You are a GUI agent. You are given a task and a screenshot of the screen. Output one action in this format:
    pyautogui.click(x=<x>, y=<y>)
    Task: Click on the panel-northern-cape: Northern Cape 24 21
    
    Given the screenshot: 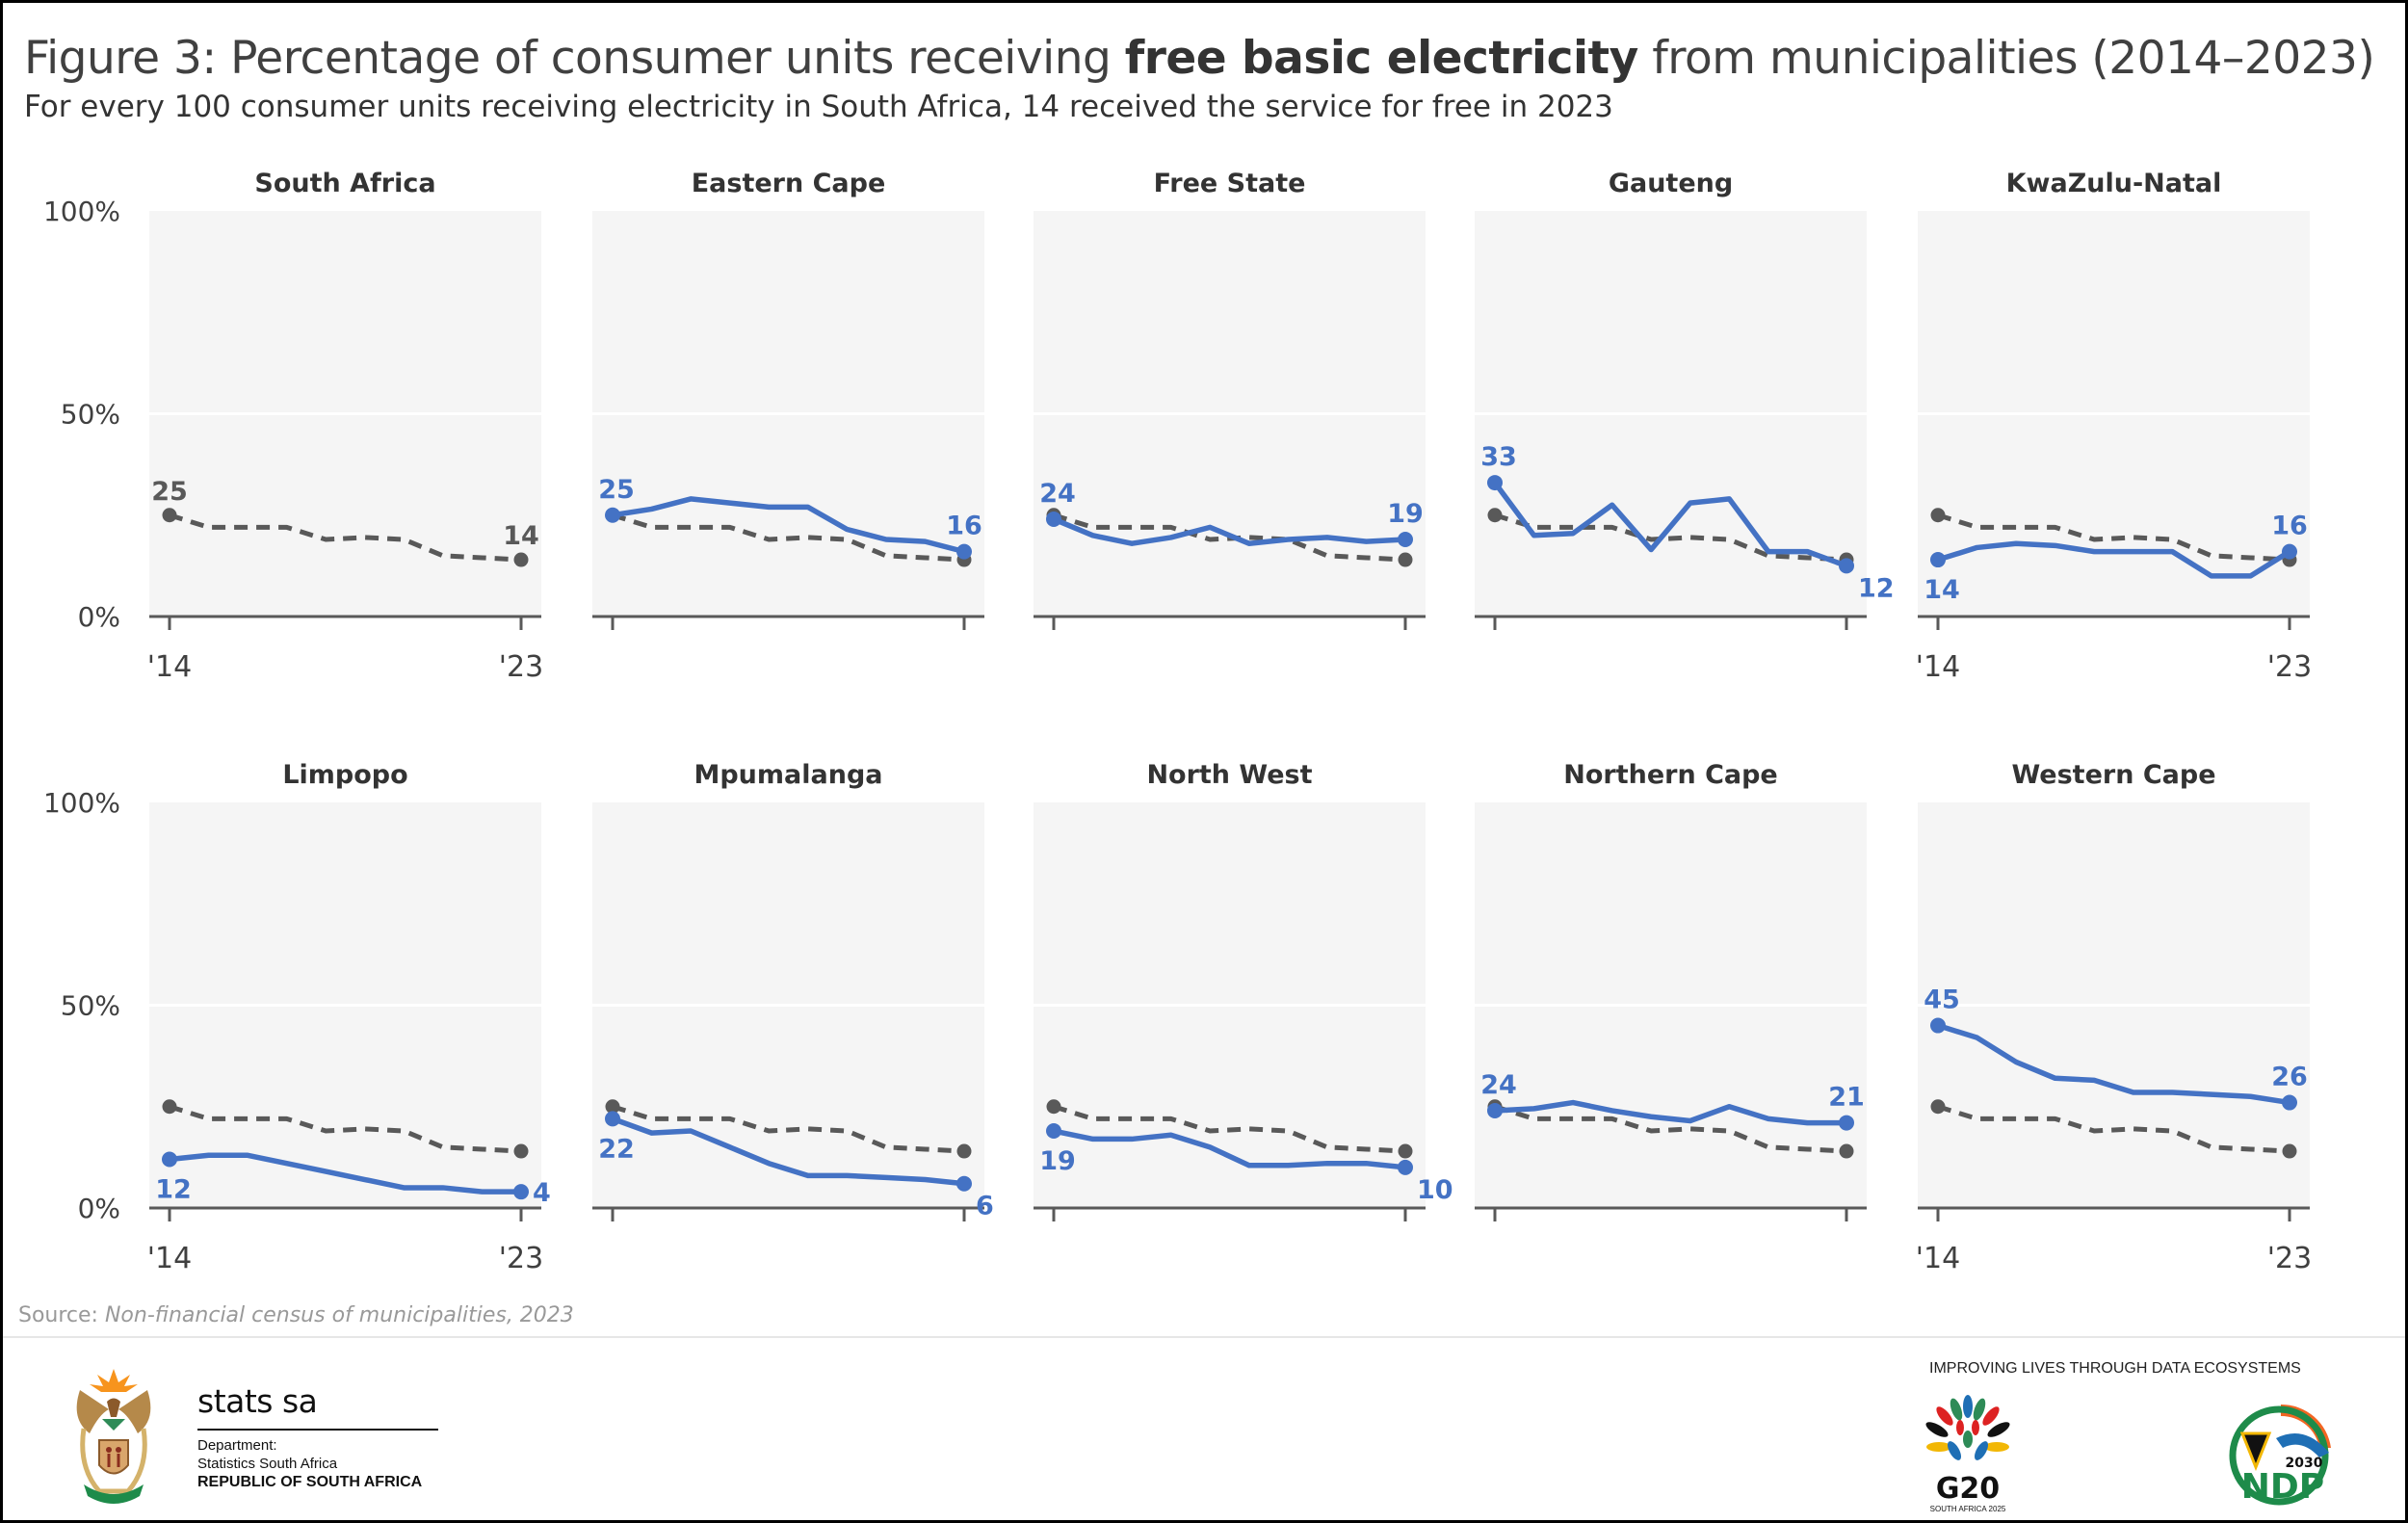 What is the action you would take?
    pyautogui.click(x=1671, y=990)
    